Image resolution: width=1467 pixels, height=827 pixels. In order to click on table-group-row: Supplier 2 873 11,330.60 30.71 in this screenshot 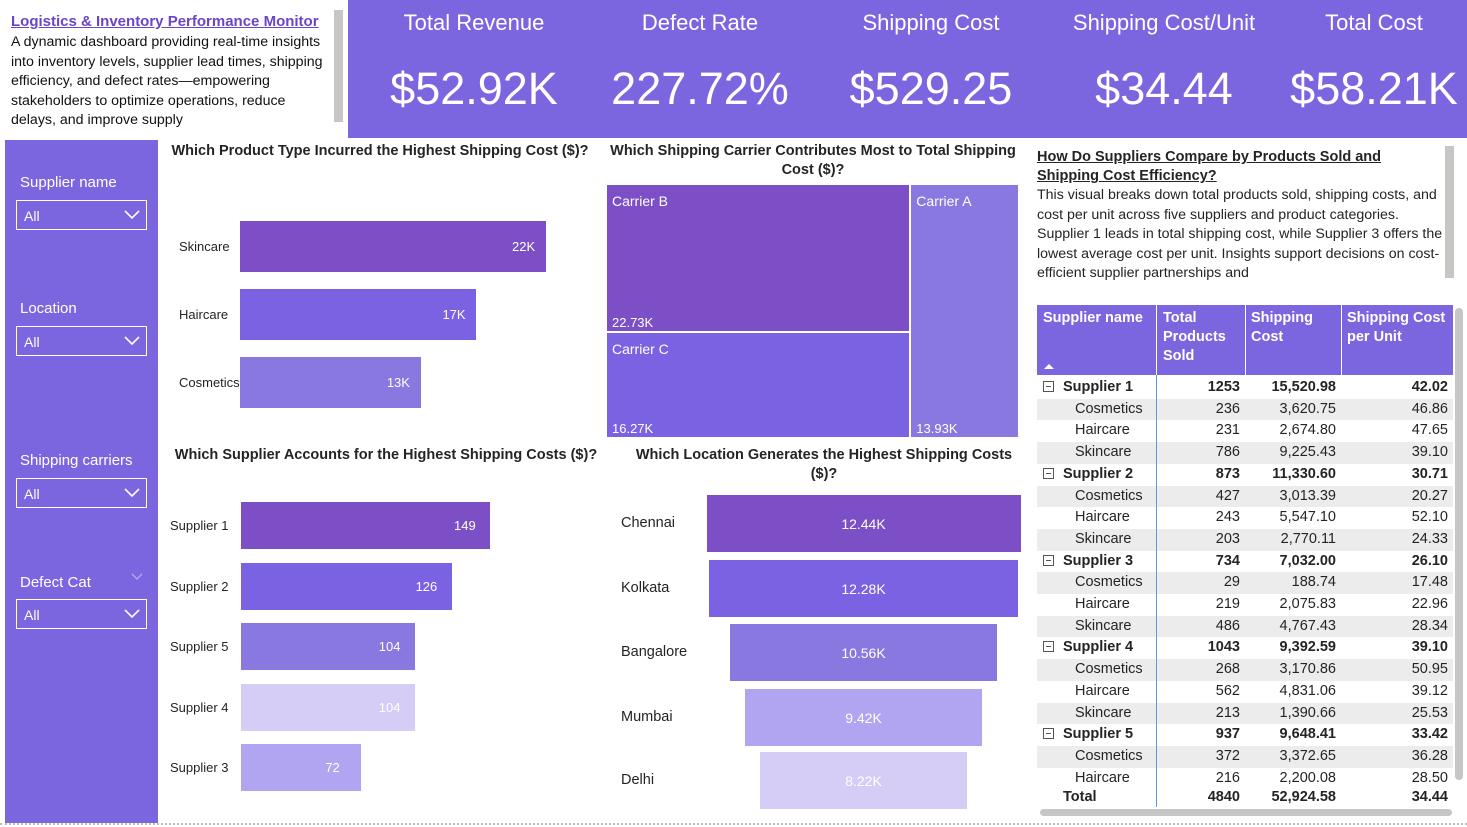, I will do `click(1245, 475)`.